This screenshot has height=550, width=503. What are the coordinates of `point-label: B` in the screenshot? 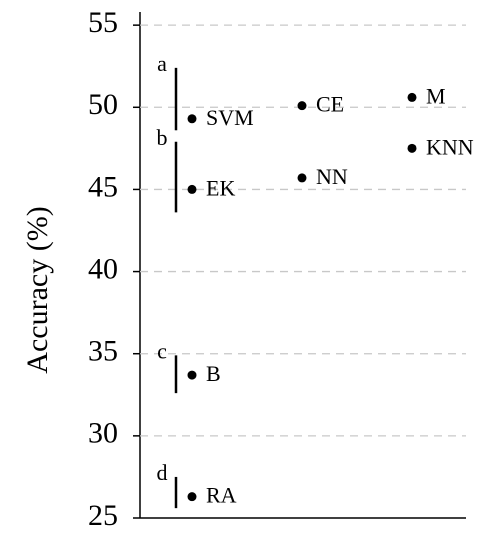 It's located at (213, 373).